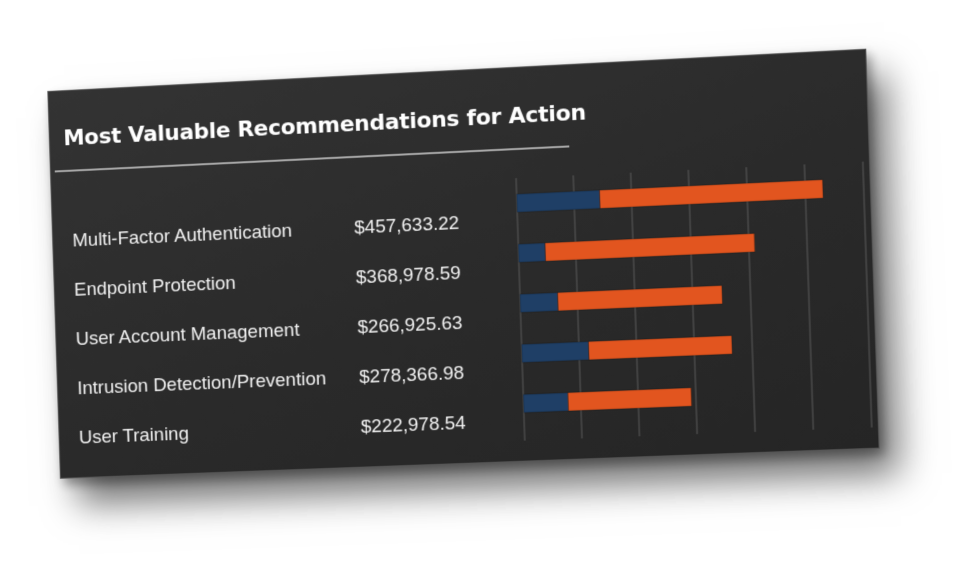 This screenshot has height=564, width=980. Describe the element at coordinates (187, 334) in the screenshot. I see `row-label-2: User Account Management` at that location.